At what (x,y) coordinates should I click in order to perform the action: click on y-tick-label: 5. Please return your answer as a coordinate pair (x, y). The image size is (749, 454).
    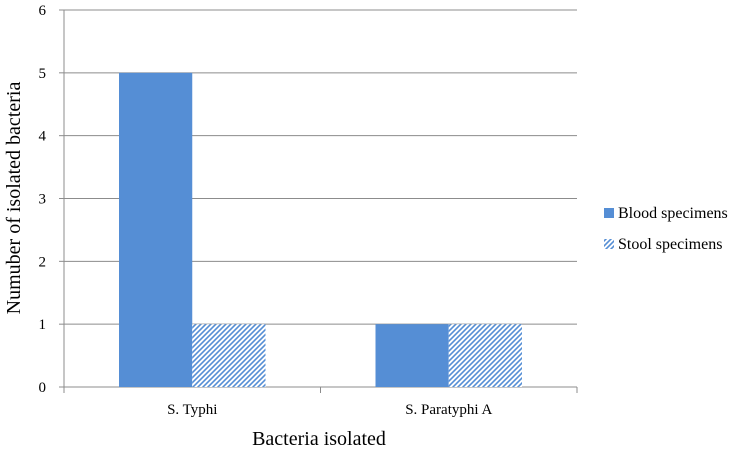
    Looking at the image, I should click on (43, 74).